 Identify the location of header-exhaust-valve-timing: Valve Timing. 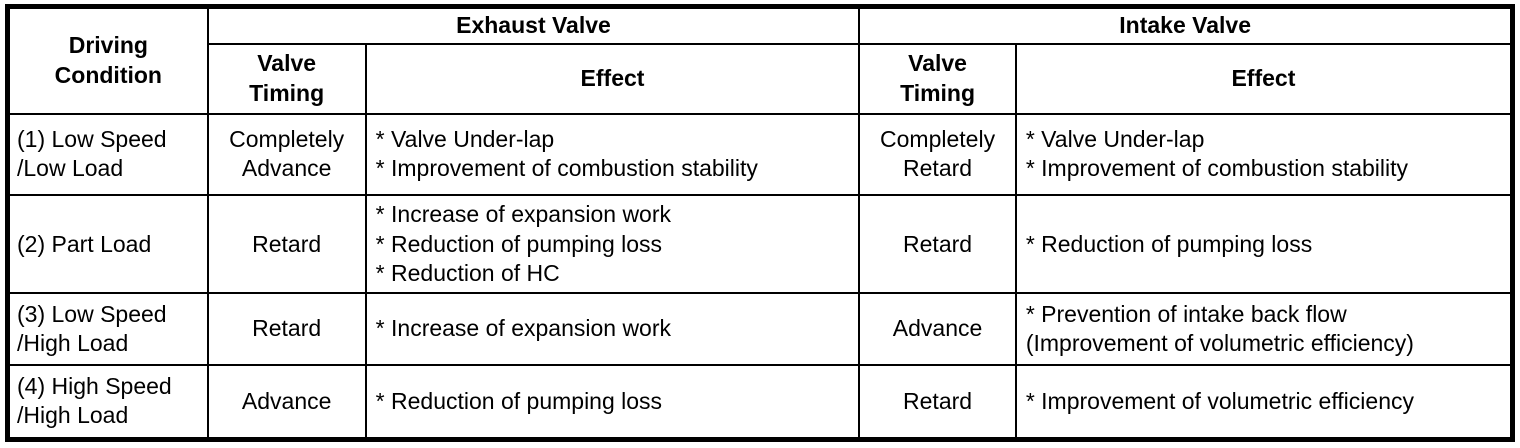
(286, 78).